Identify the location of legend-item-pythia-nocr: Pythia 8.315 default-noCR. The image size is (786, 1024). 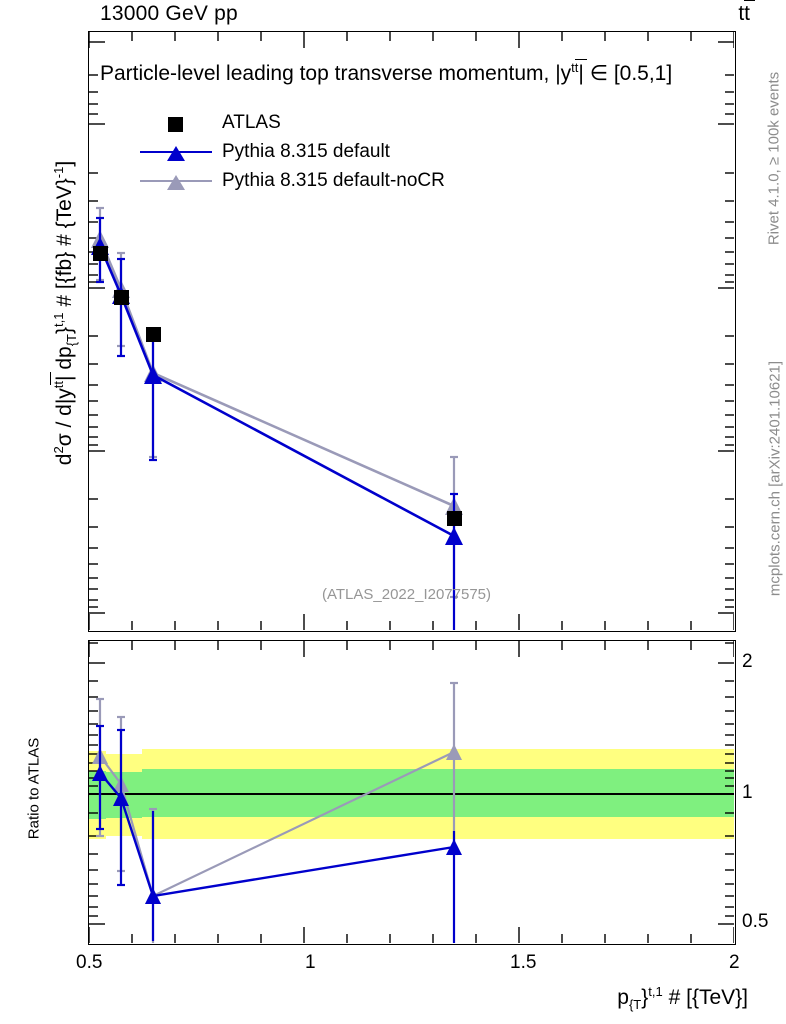
(292, 180).